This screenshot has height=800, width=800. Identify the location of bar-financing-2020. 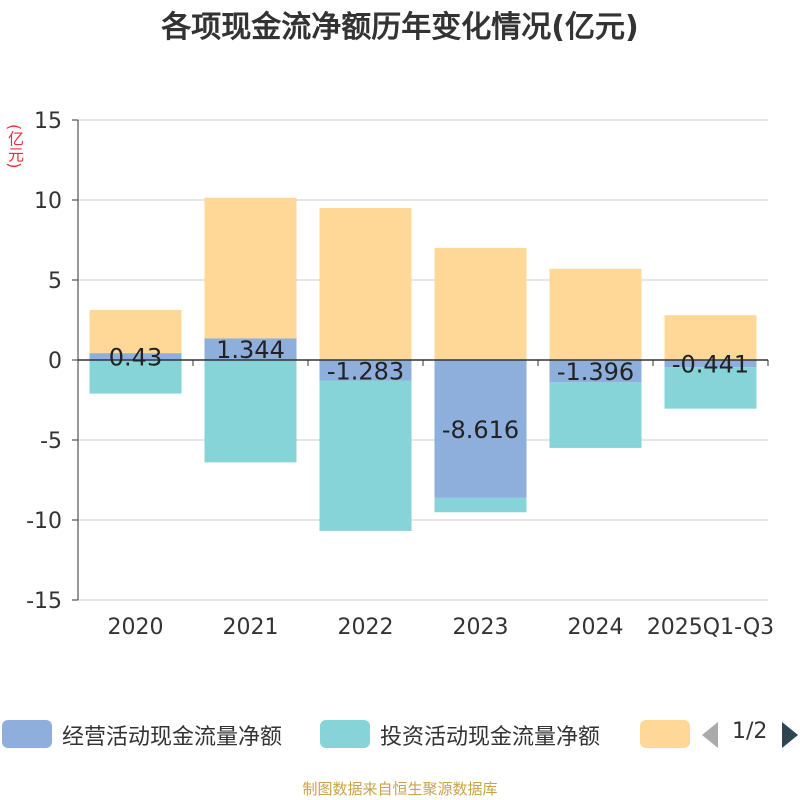
(135, 331).